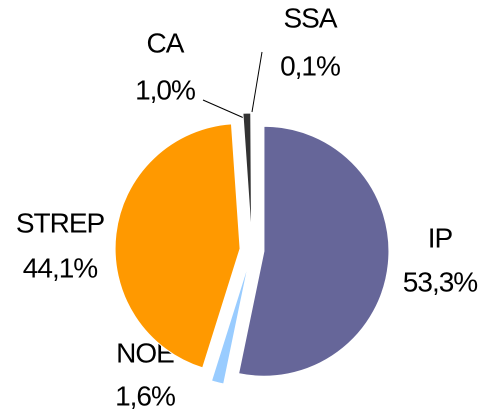 The image size is (492, 418). What do you see at coordinates (165, 89) in the screenshot?
I see `slice-value-label: 1,0%` at bounding box center [165, 89].